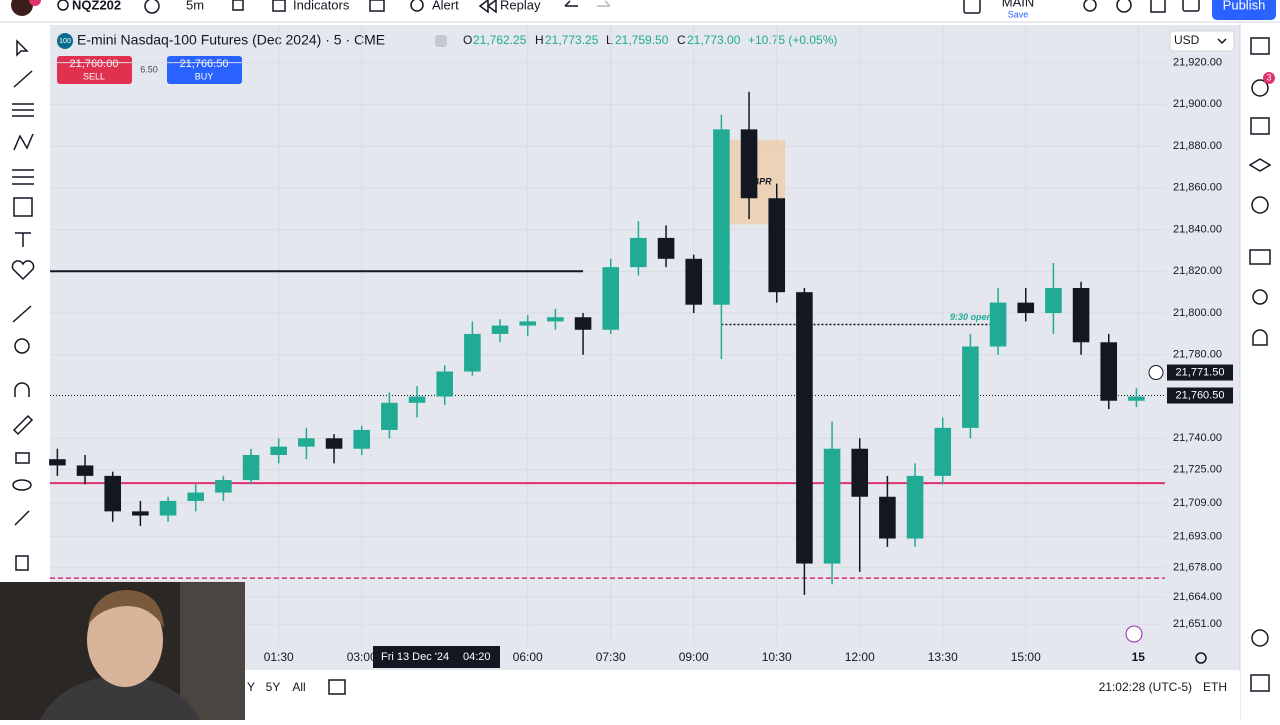 This screenshot has width=1280, height=725. Describe the element at coordinates (1202, 41) in the screenshot. I see `currency-box` at that location.